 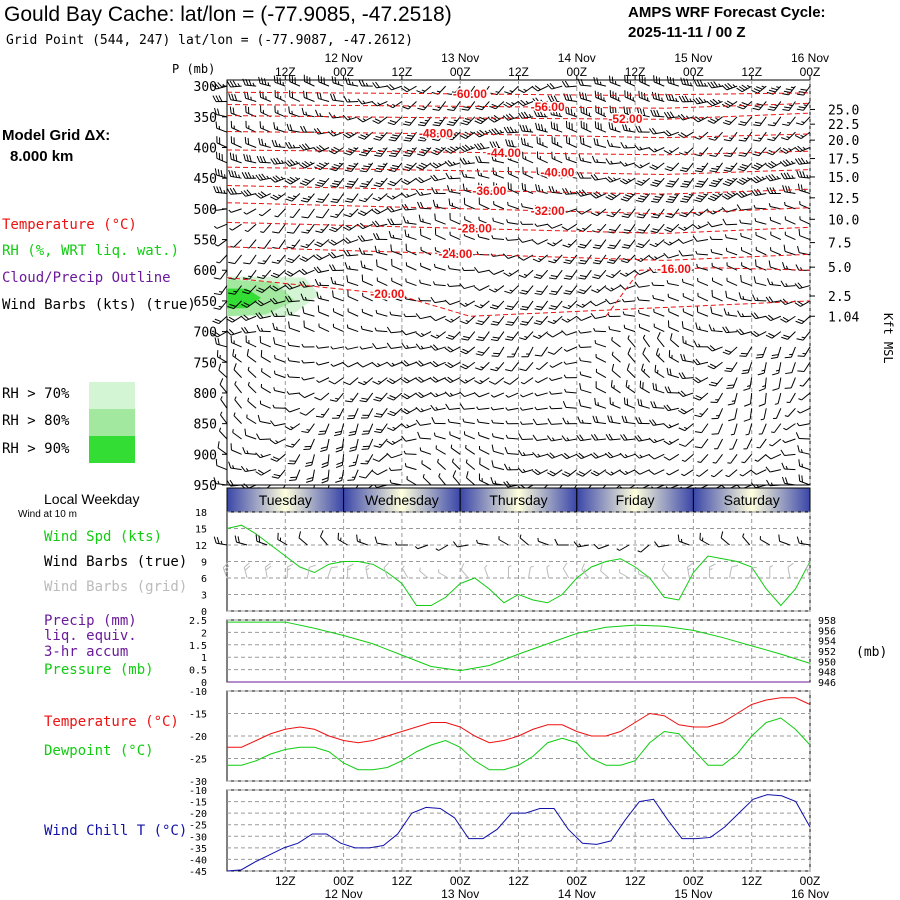 What do you see at coordinates (839, 244) in the screenshot?
I see `height-tick-label: 7.5` at bounding box center [839, 244].